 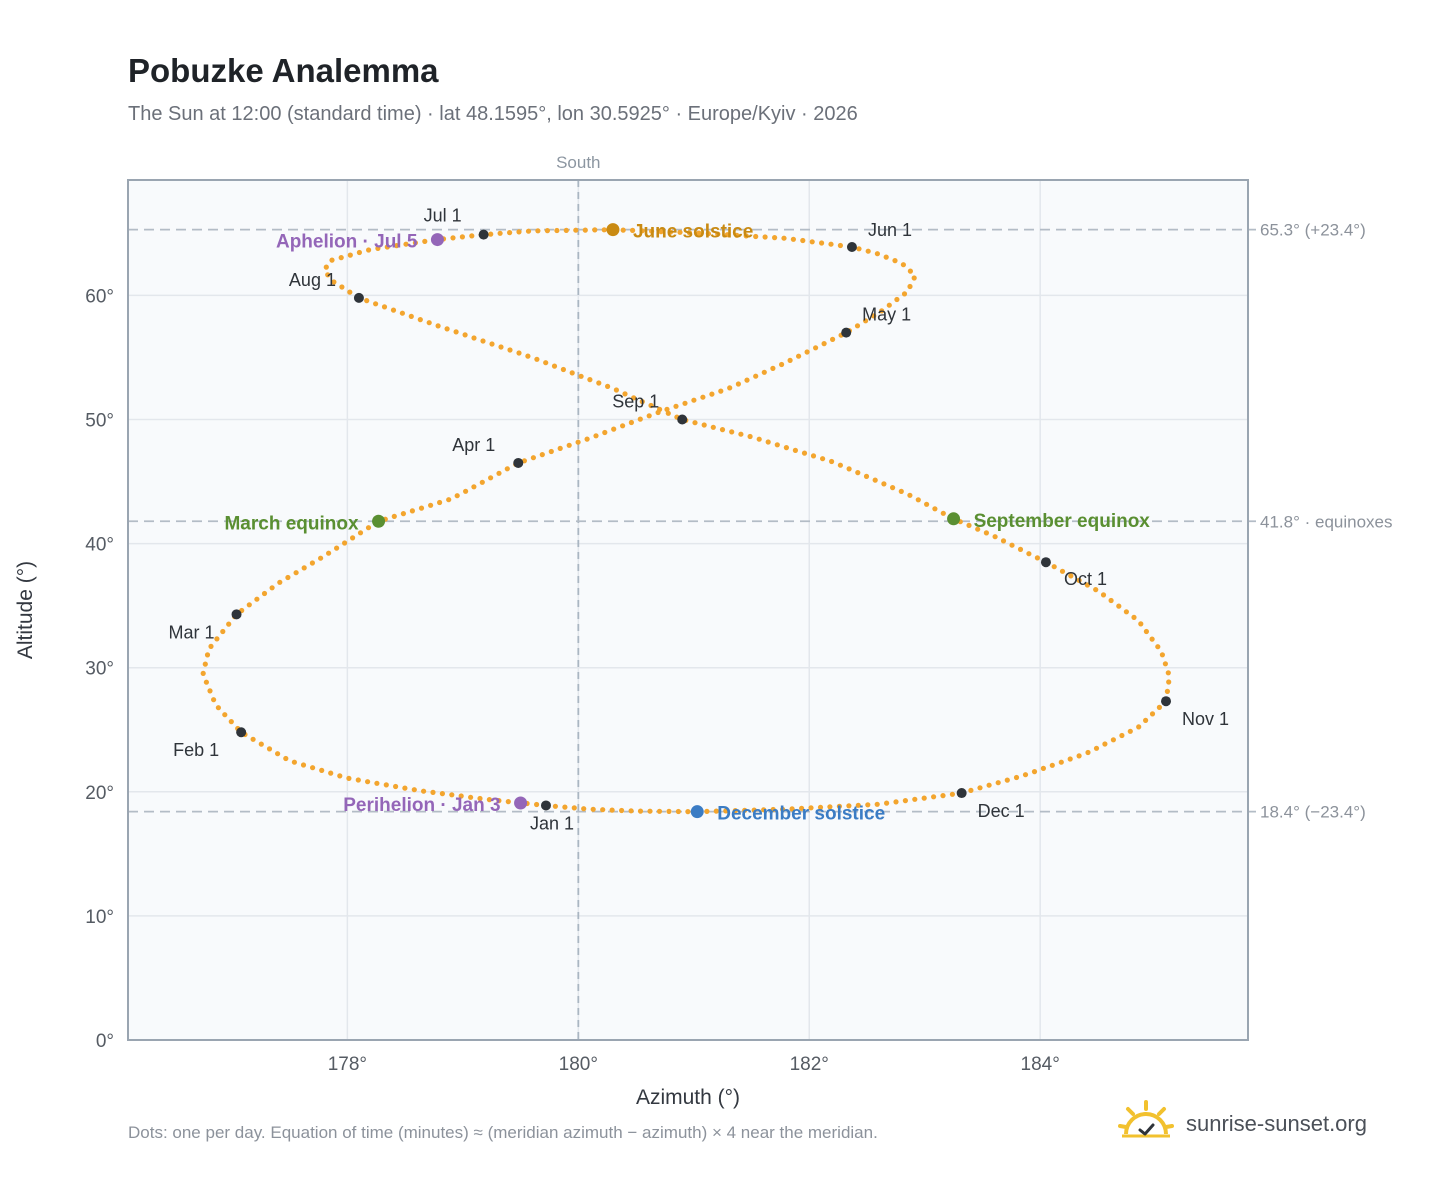 I want to click on event-label: Perihelion · Jan 3, so click(x=421, y=805).